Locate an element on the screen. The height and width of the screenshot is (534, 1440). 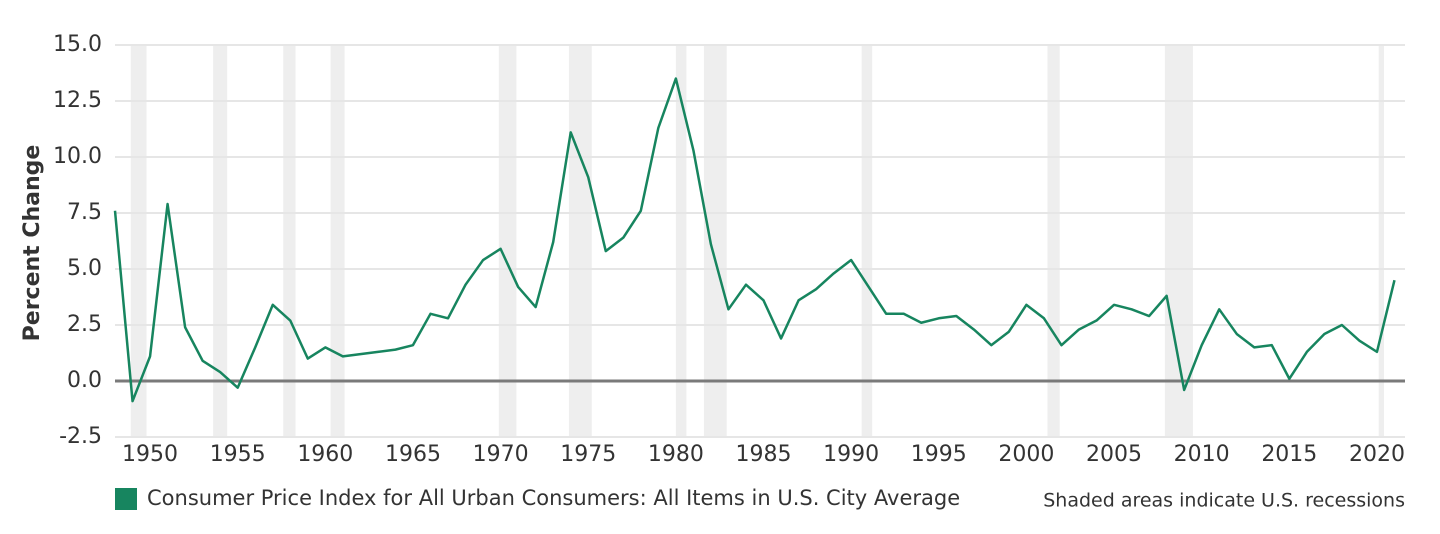
y-tick-label: 2.5 is located at coordinates (84, 324).